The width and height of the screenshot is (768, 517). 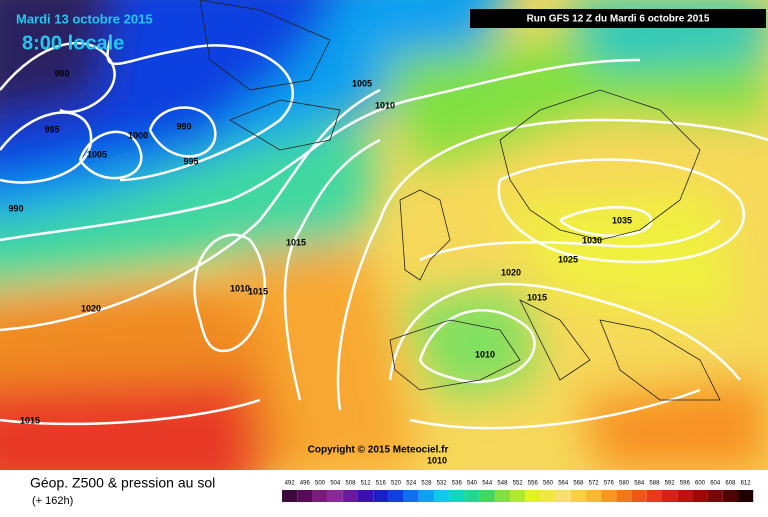 What do you see at coordinates (548, 484) in the screenshot?
I see `legend-label: 560` at bounding box center [548, 484].